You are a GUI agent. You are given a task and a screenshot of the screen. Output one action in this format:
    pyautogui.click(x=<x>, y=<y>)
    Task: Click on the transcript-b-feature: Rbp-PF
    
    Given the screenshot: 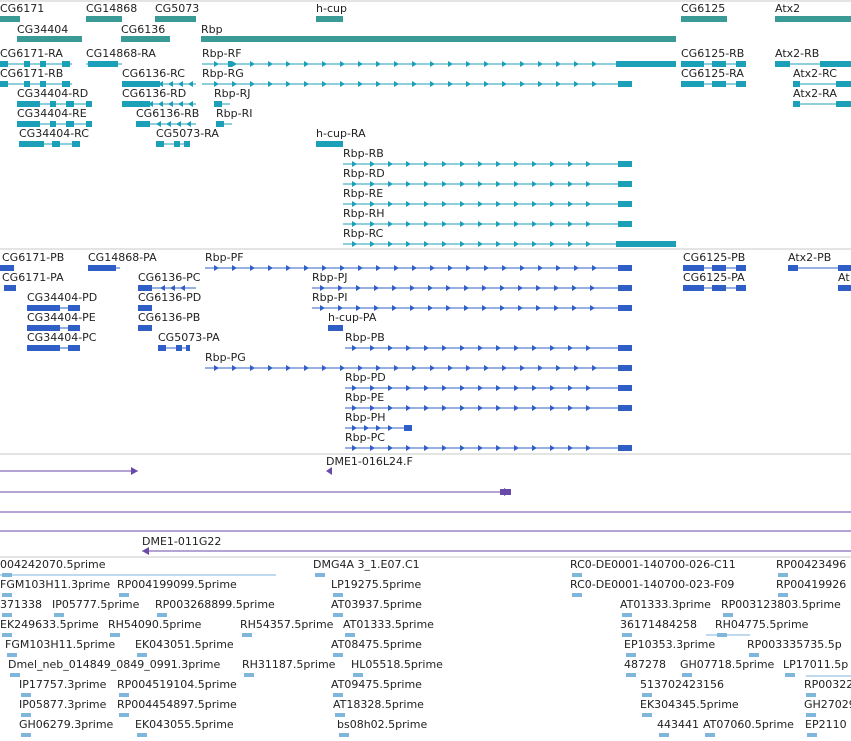 What is the action you would take?
    pyautogui.click(x=418, y=261)
    